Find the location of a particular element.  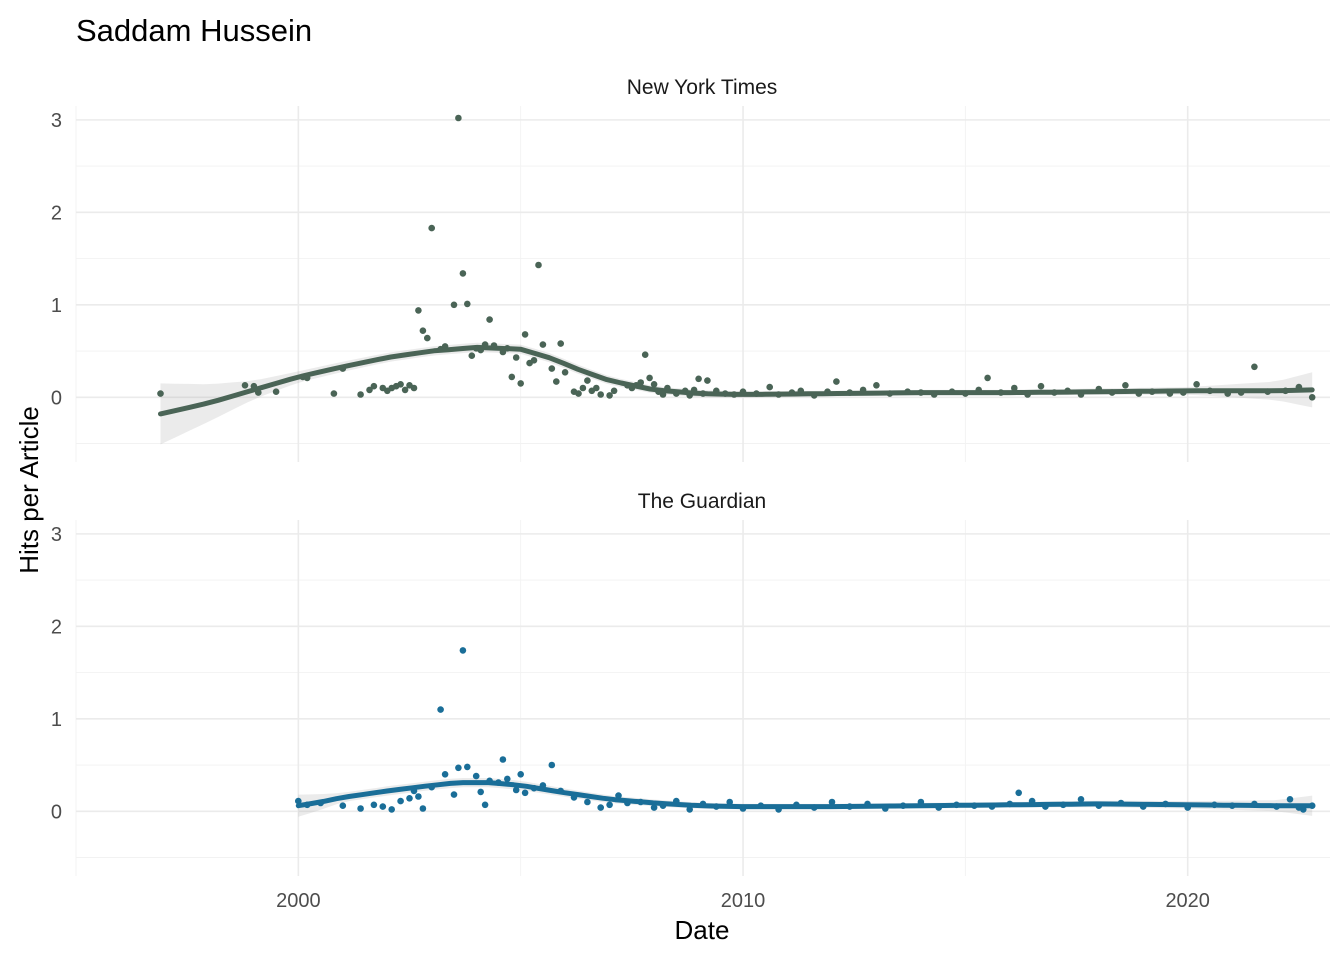

smooth-line-the-guardian is located at coordinates (805, 795).